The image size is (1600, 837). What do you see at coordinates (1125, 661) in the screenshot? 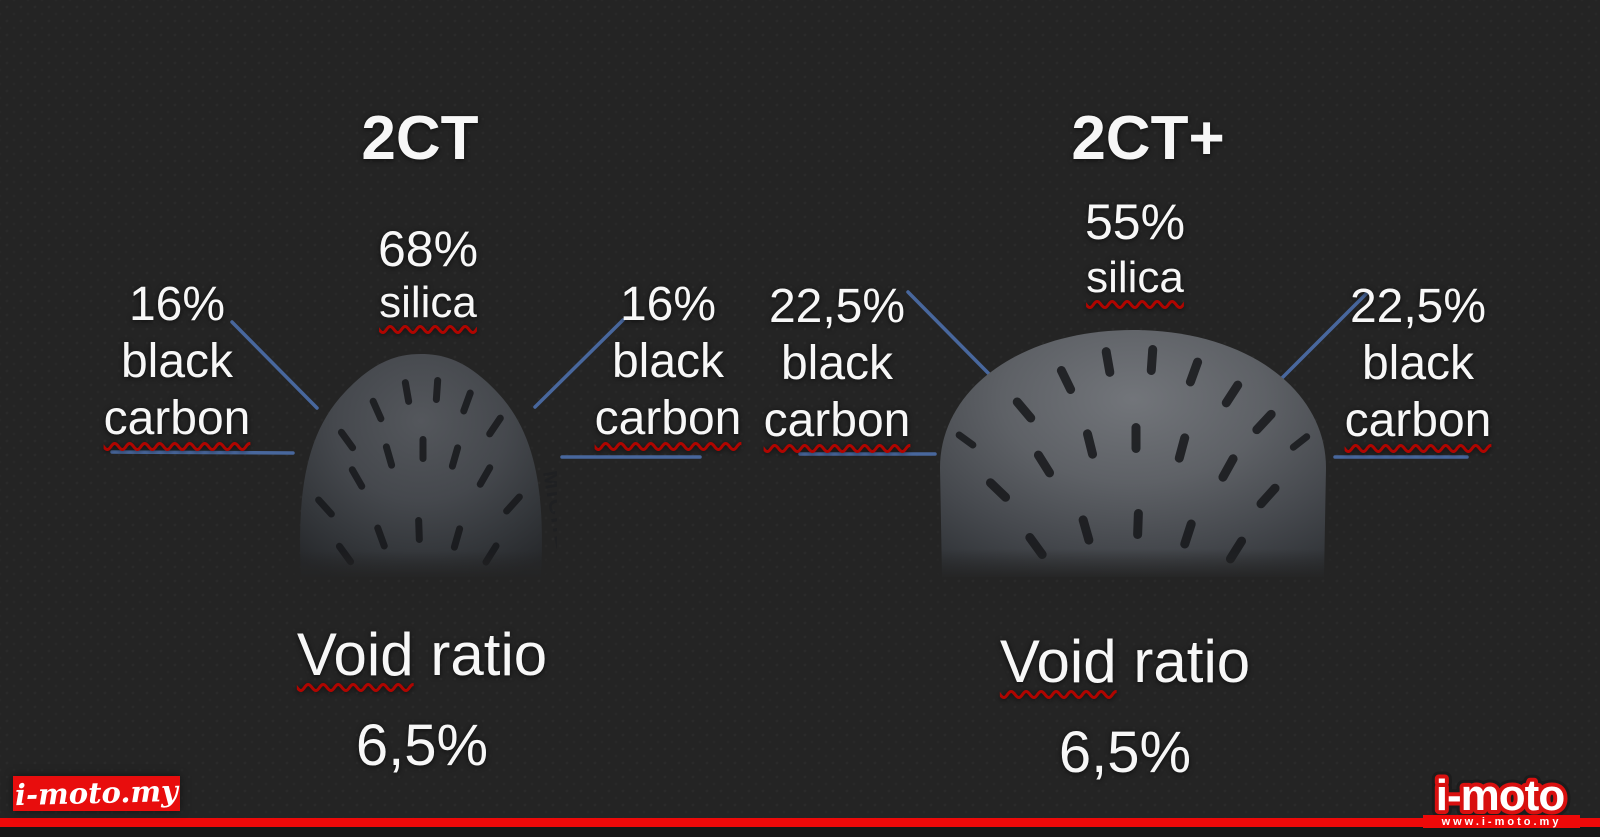
I see `void-ratio-title-2ct-plus: Void ratio` at bounding box center [1125, 661].